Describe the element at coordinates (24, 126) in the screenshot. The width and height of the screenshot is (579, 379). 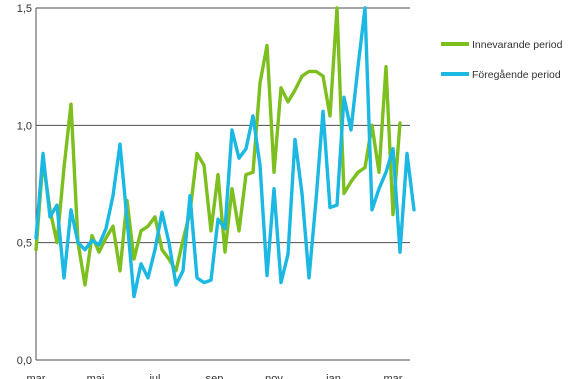
I see `y-tick-label: 1,0` at that location.